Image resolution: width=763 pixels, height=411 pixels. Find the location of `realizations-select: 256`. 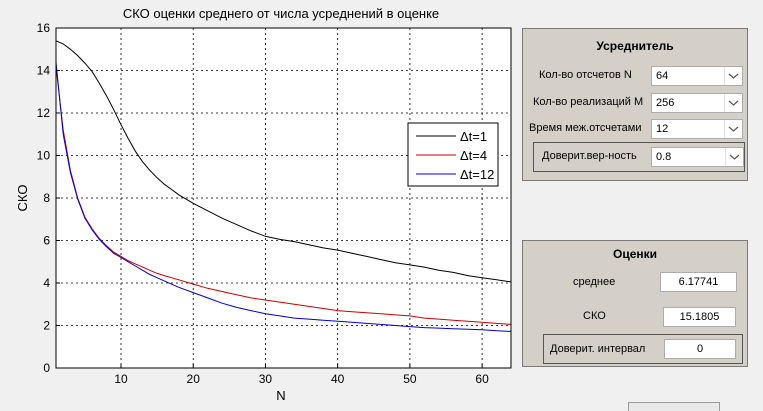

realizations-select: 256 is located at coordinates (697, 103).